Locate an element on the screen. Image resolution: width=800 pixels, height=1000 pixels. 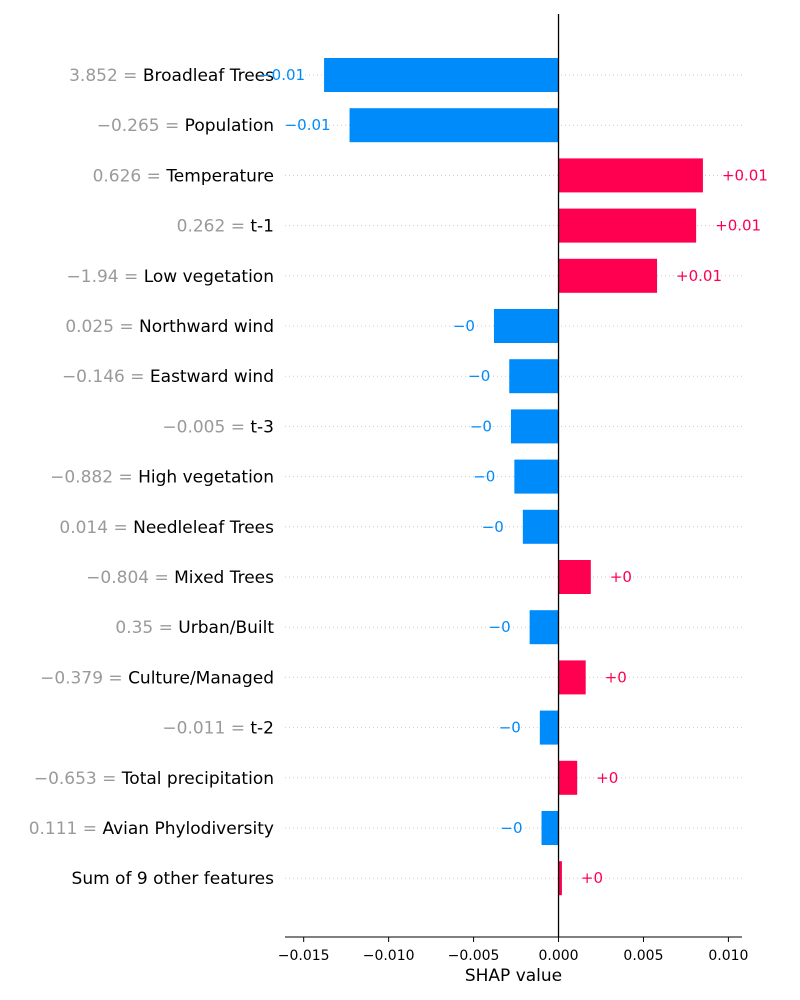
feature-name: Avian Phylodiversity is located at coordinates (188, 829).